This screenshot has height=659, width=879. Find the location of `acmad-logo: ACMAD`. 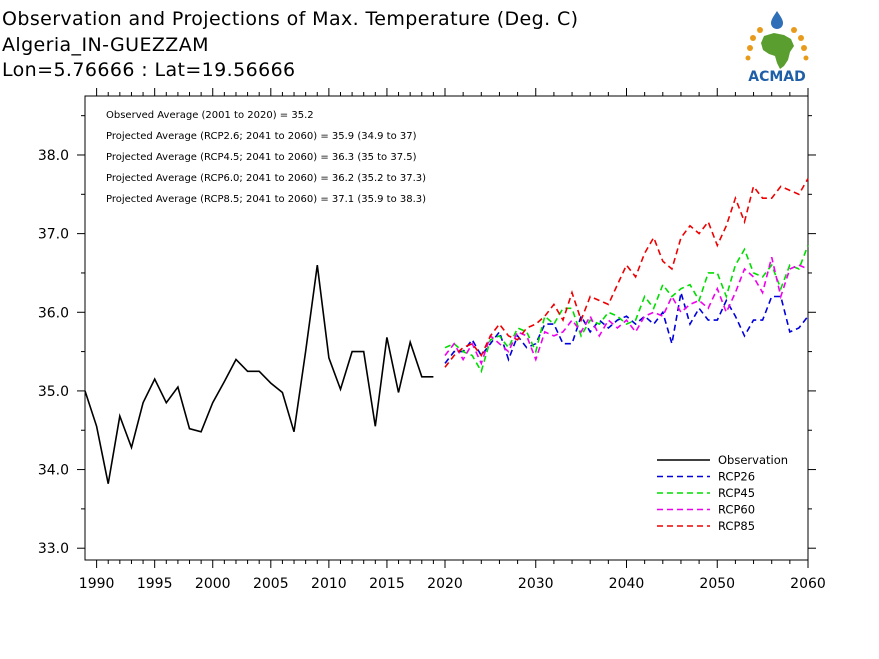

acmad-logo: ACMAD is located at coordinates (777, 46).